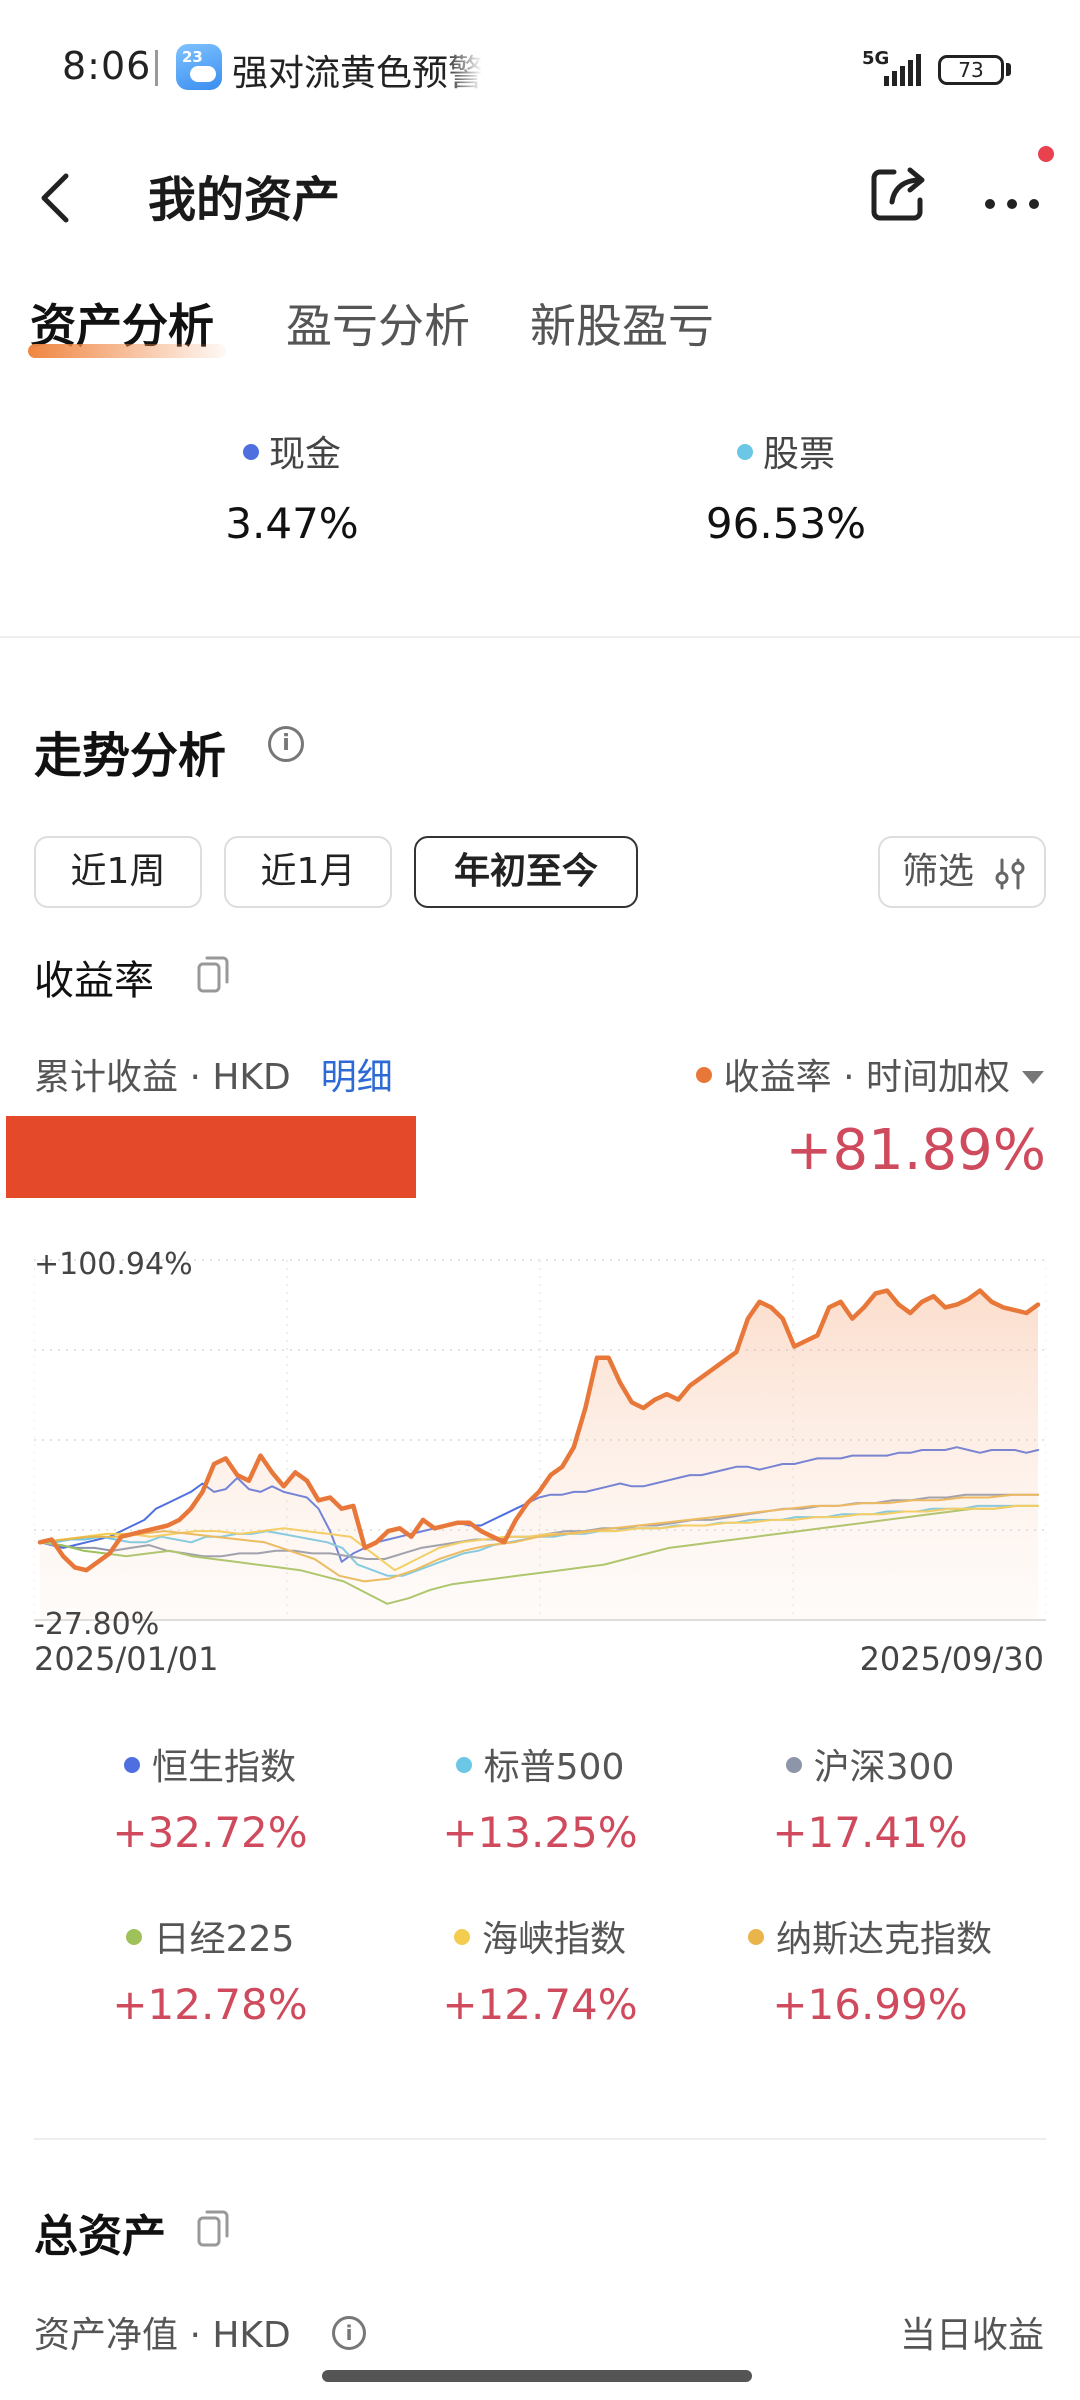 Image resolution: width=1080 pixels, height=2400 pixels. Describe the element at coordinates (223, 1767) in the screenshot. I see `hsi-label: 恒生指数` at that location.